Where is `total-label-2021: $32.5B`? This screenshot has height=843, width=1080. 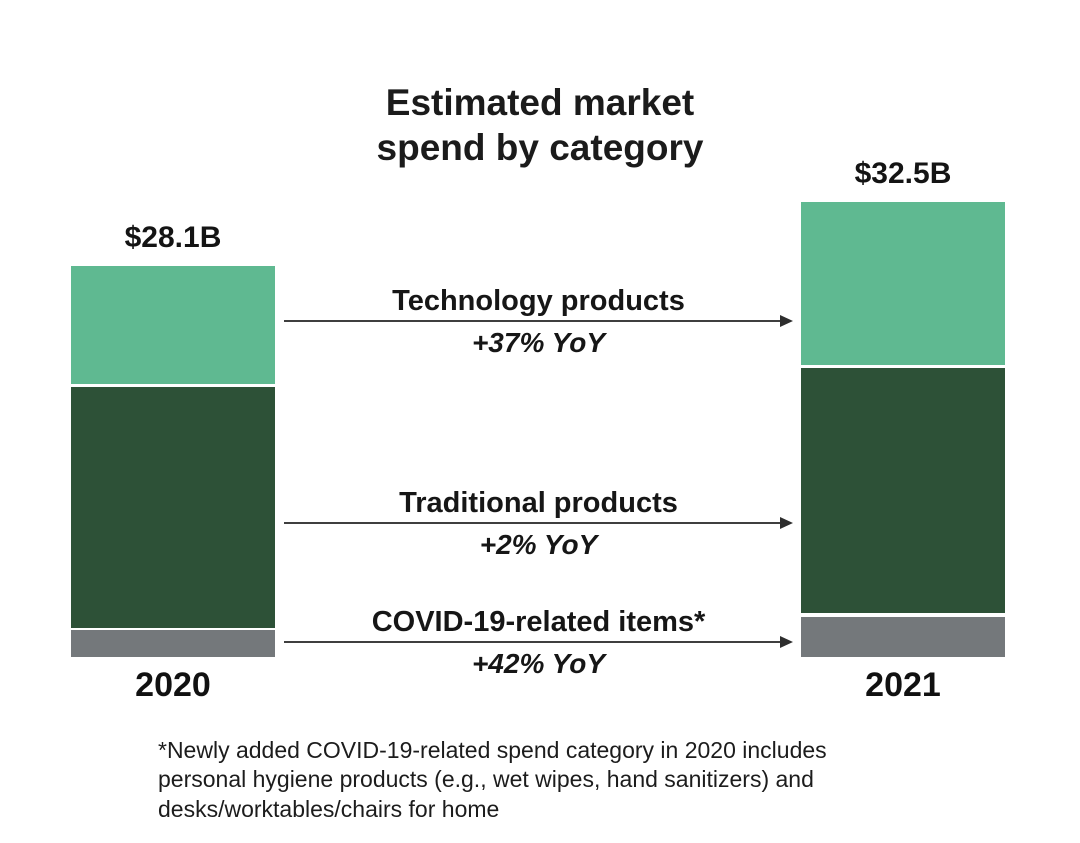 total-label-2021: $32.5B is located at coordinates (903, 173).